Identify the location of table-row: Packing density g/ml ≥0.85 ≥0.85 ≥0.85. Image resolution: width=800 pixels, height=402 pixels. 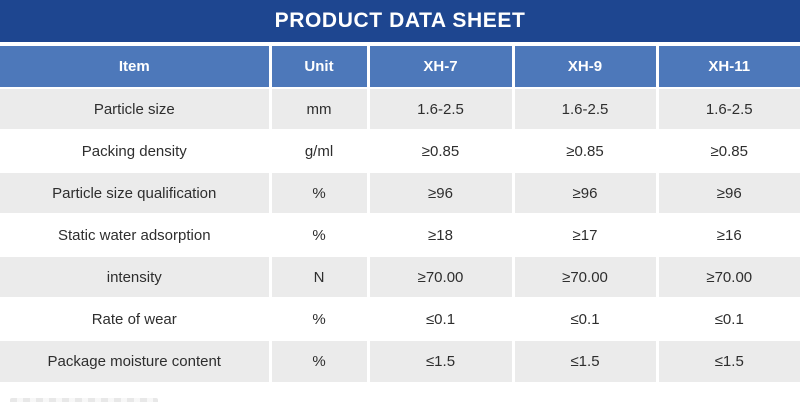
(400, 151).